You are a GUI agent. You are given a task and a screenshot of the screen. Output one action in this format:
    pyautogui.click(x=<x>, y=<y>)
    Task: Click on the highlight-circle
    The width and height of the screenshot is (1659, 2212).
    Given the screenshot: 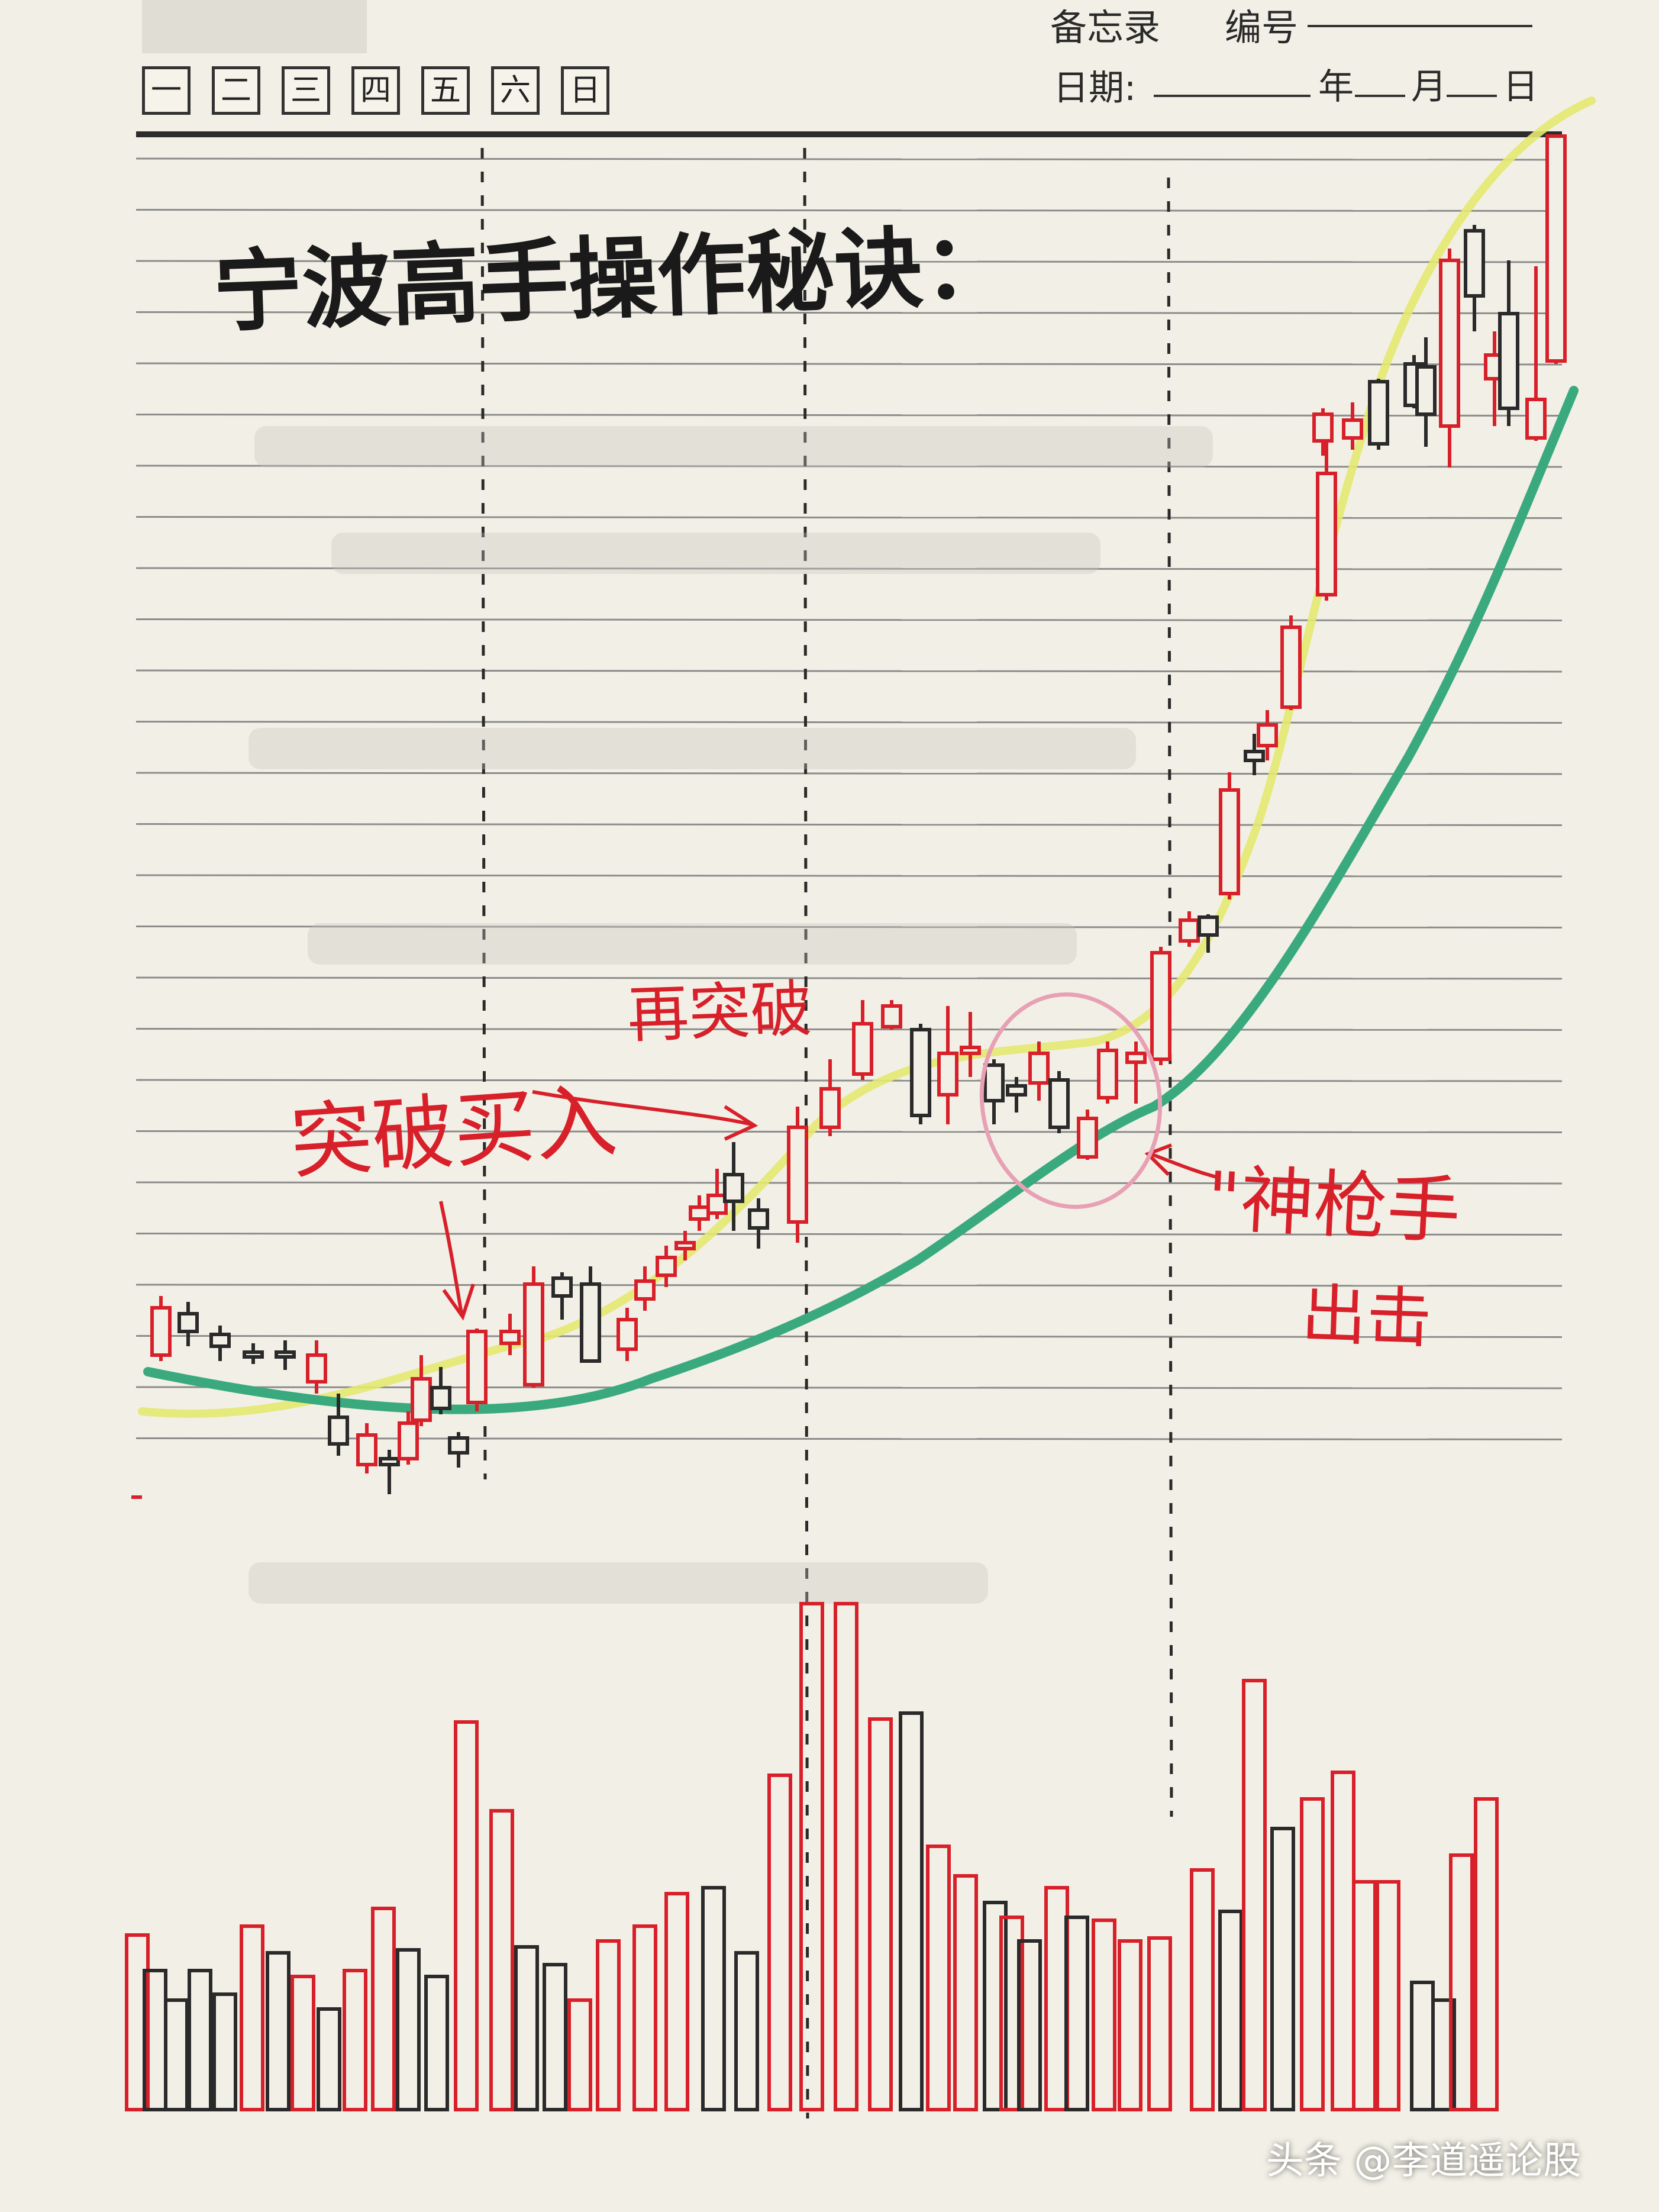 What is the action you would take?
    pyautogui.click(x=1071, y=1100)
    